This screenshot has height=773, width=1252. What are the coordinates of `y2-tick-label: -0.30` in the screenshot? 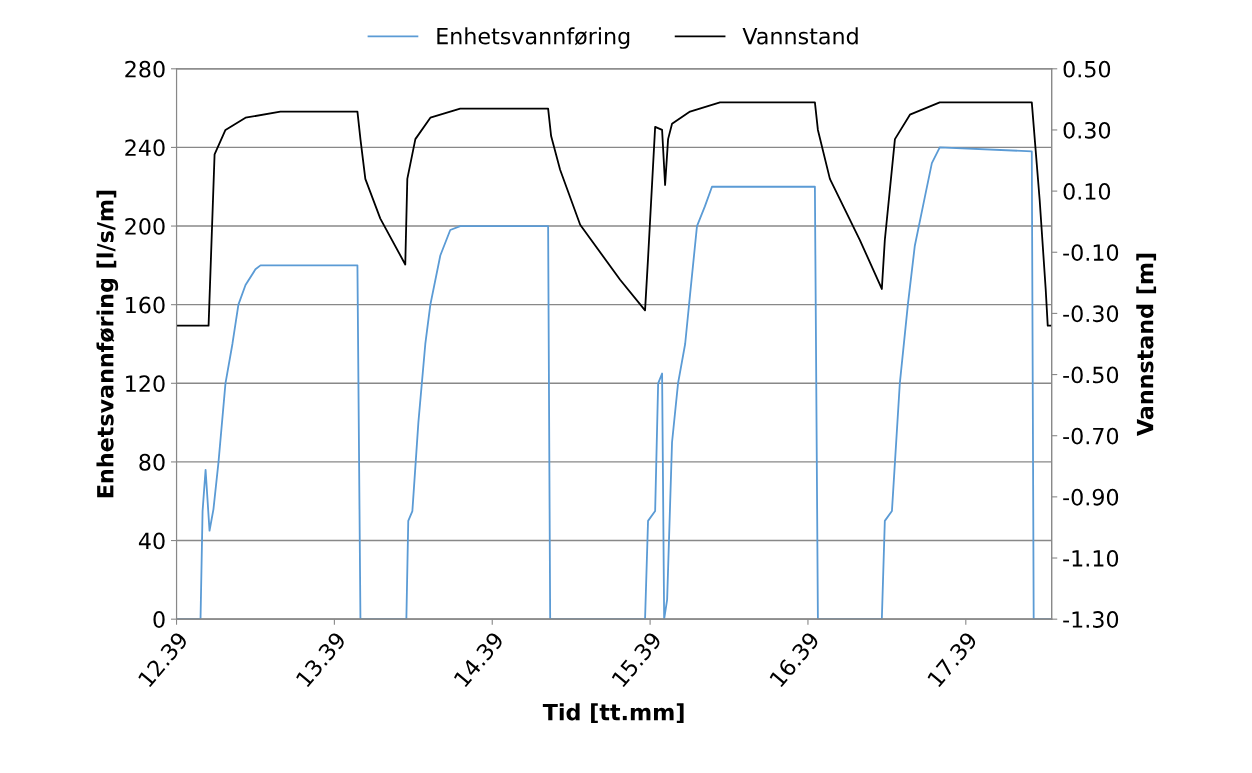 It's located at (1091, 314).